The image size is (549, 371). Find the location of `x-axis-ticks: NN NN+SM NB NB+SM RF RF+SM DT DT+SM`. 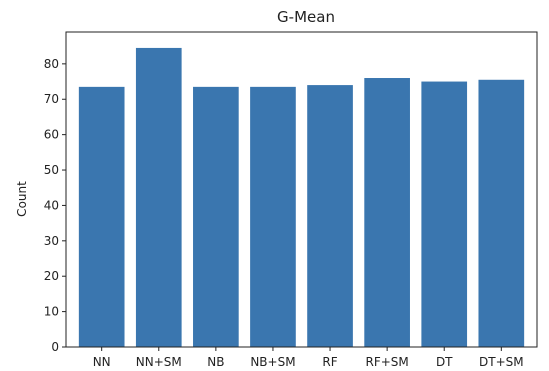

x-axis-ticks: NN NN+SM NB NB+SM RF RF+SM DT DT+SM is located at coordinates (308, 358).